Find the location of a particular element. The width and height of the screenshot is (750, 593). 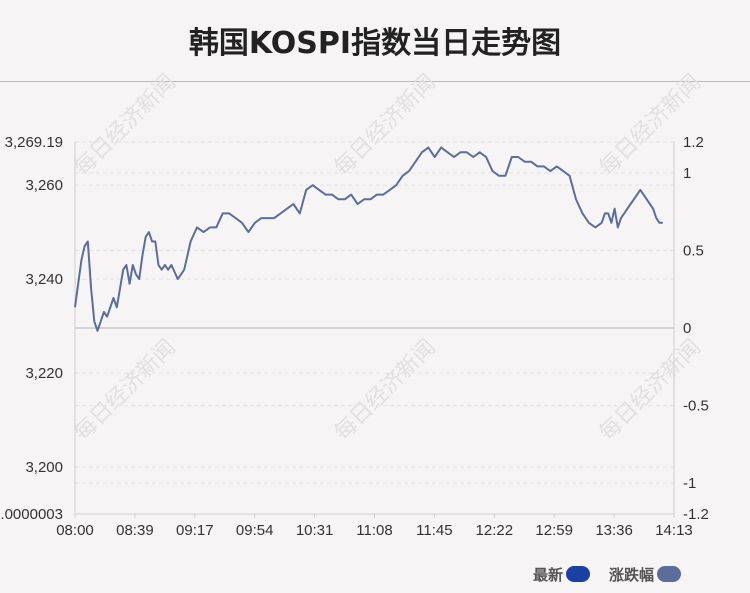

x-tick-label: 09:54 is located at coordinates (255, 530).